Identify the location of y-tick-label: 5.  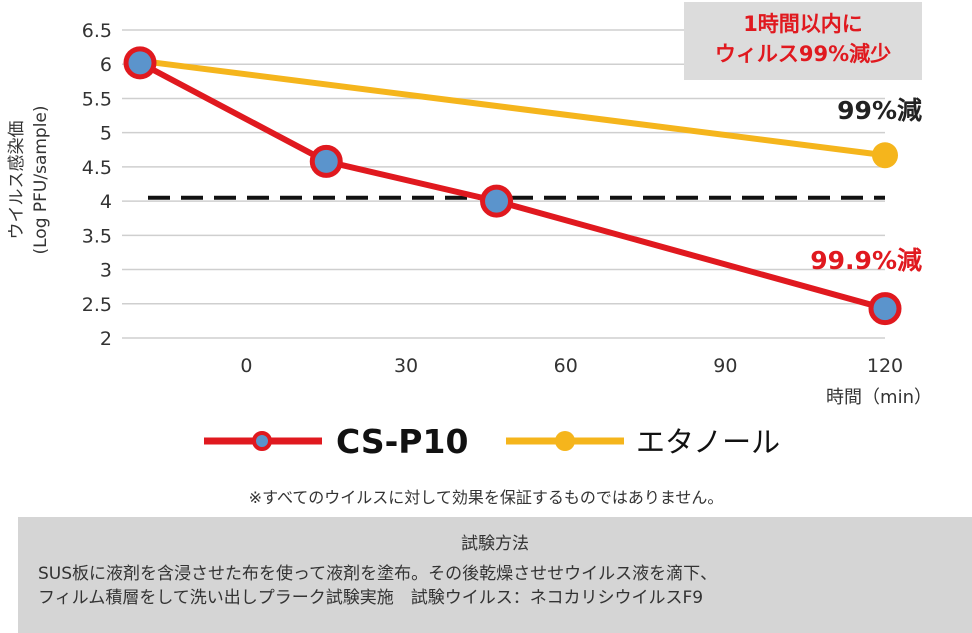
(106, 134).